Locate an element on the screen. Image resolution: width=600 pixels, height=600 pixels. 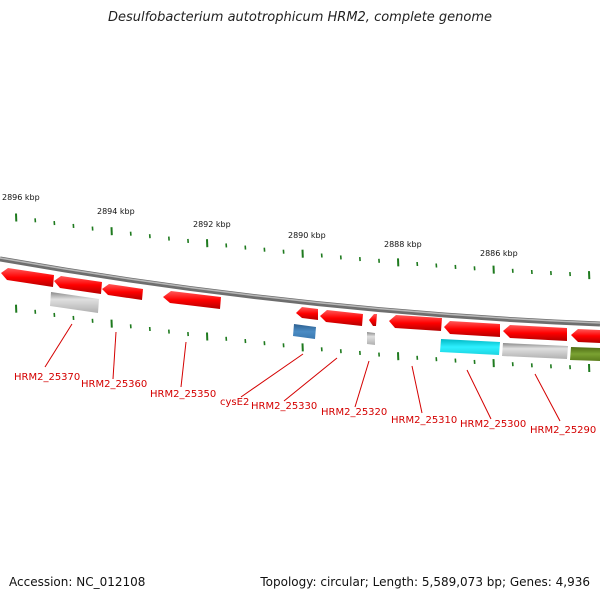
scale-label: 2886 kbp is located at coordinates (499, 253).